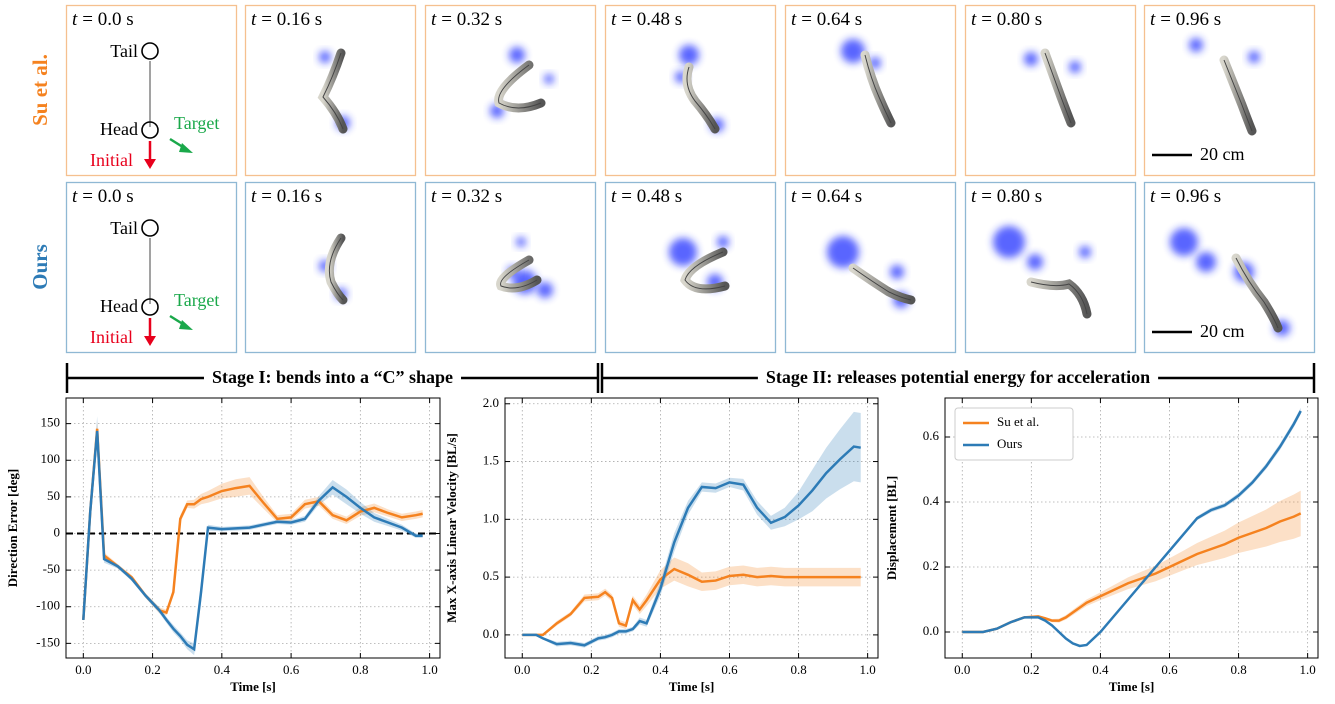 The height and width of the screenshot is (704, 1335). I want to click on y-tick-label: -100, so click(48, 605).